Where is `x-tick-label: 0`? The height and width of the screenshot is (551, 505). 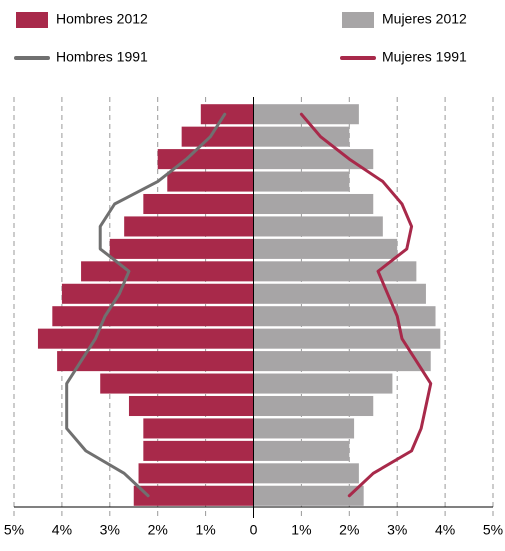 x-tick-label: 0 is located at coordinates (254, 530).